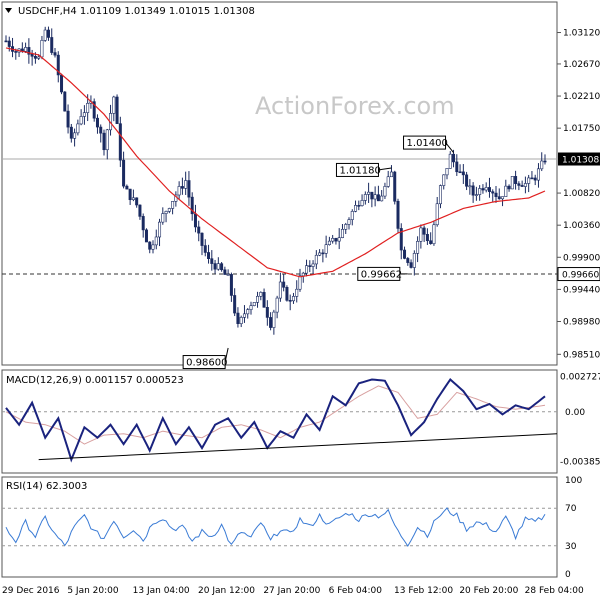 This screenshot has height=604, width=600. I want to click on price-y-tick: 0.98980, so click(581, 323).